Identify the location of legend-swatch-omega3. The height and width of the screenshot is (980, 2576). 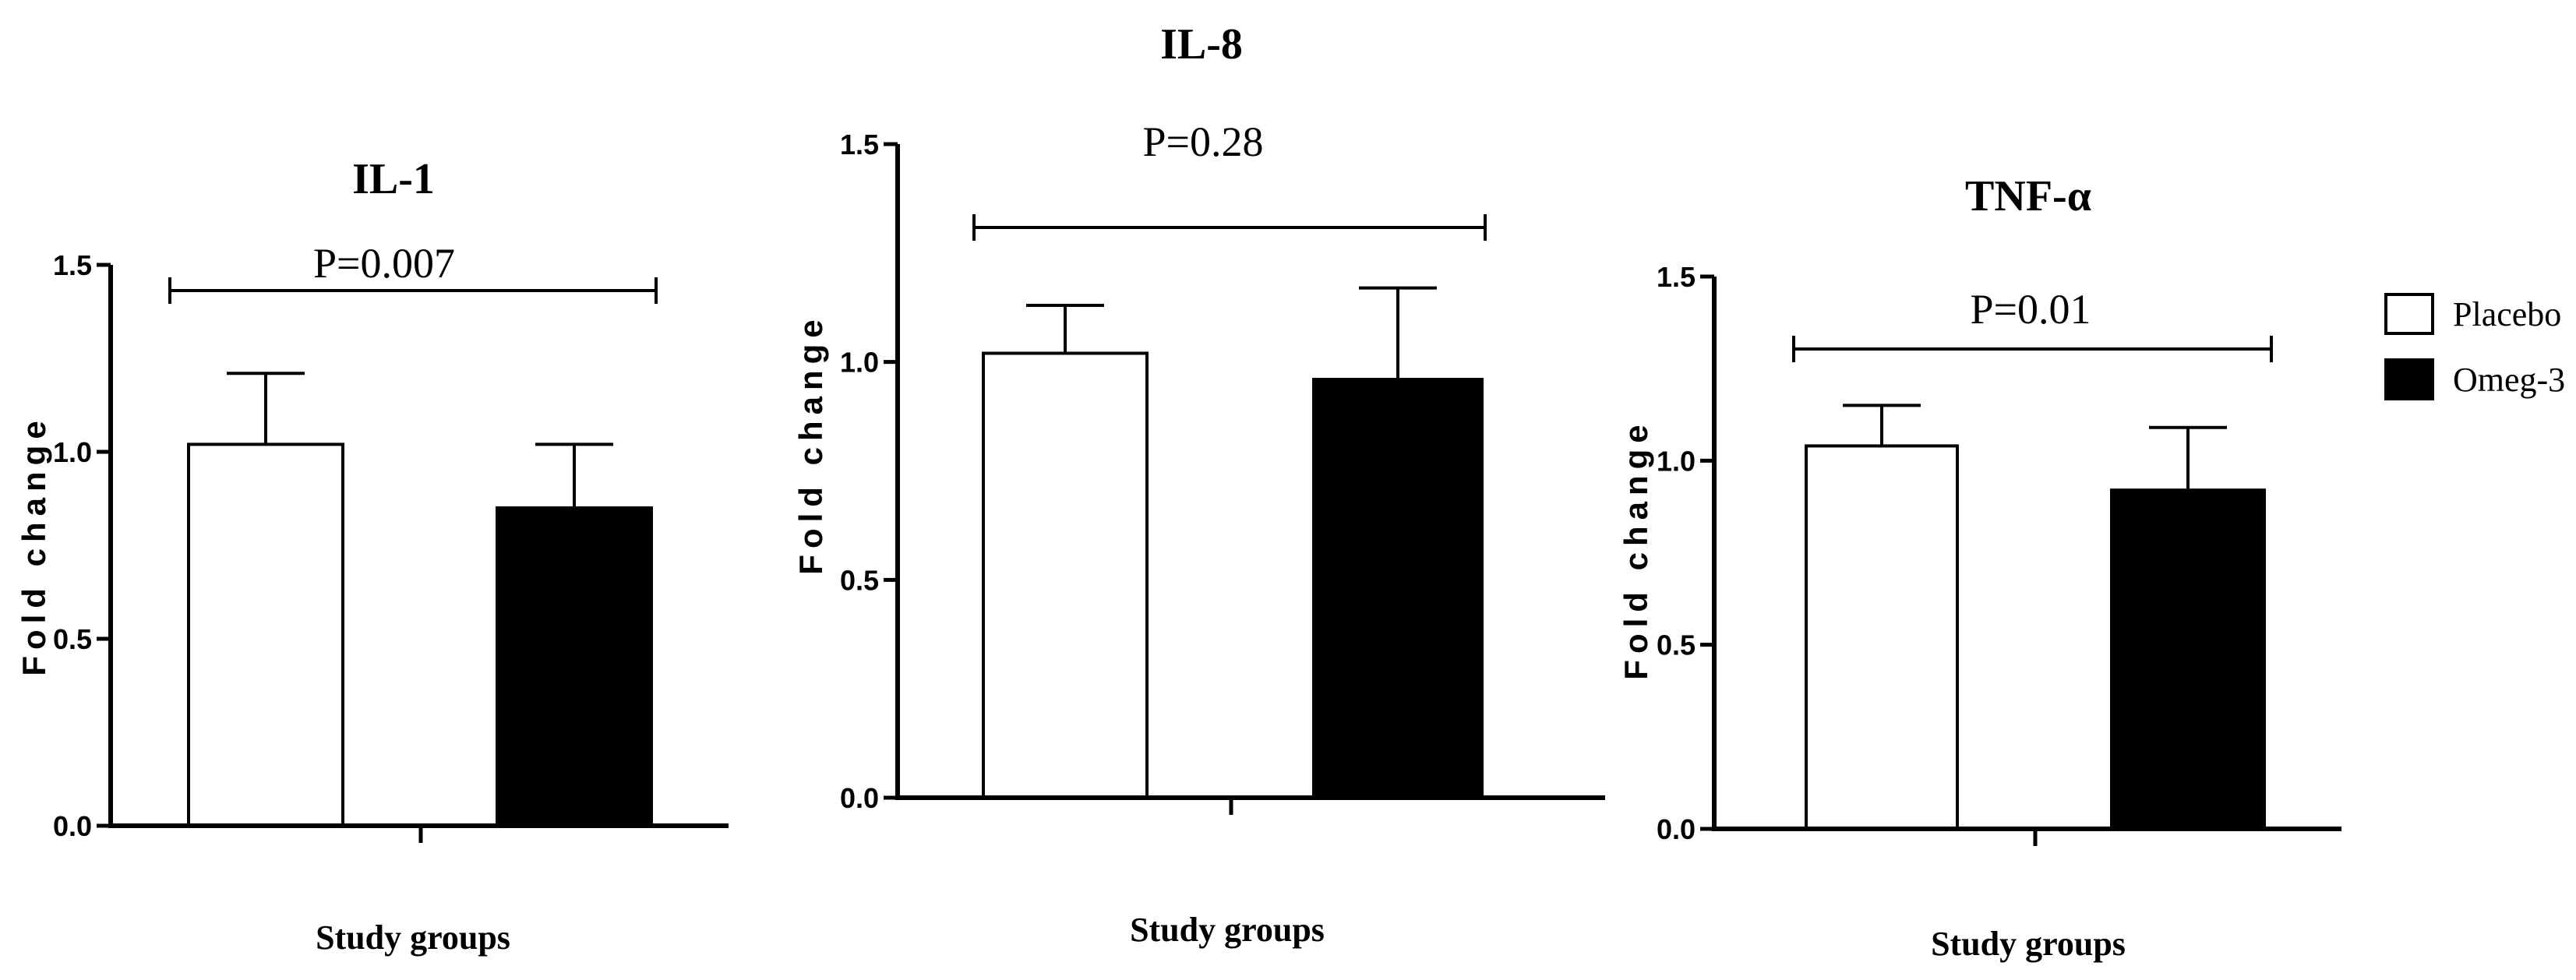
(2409, 379).